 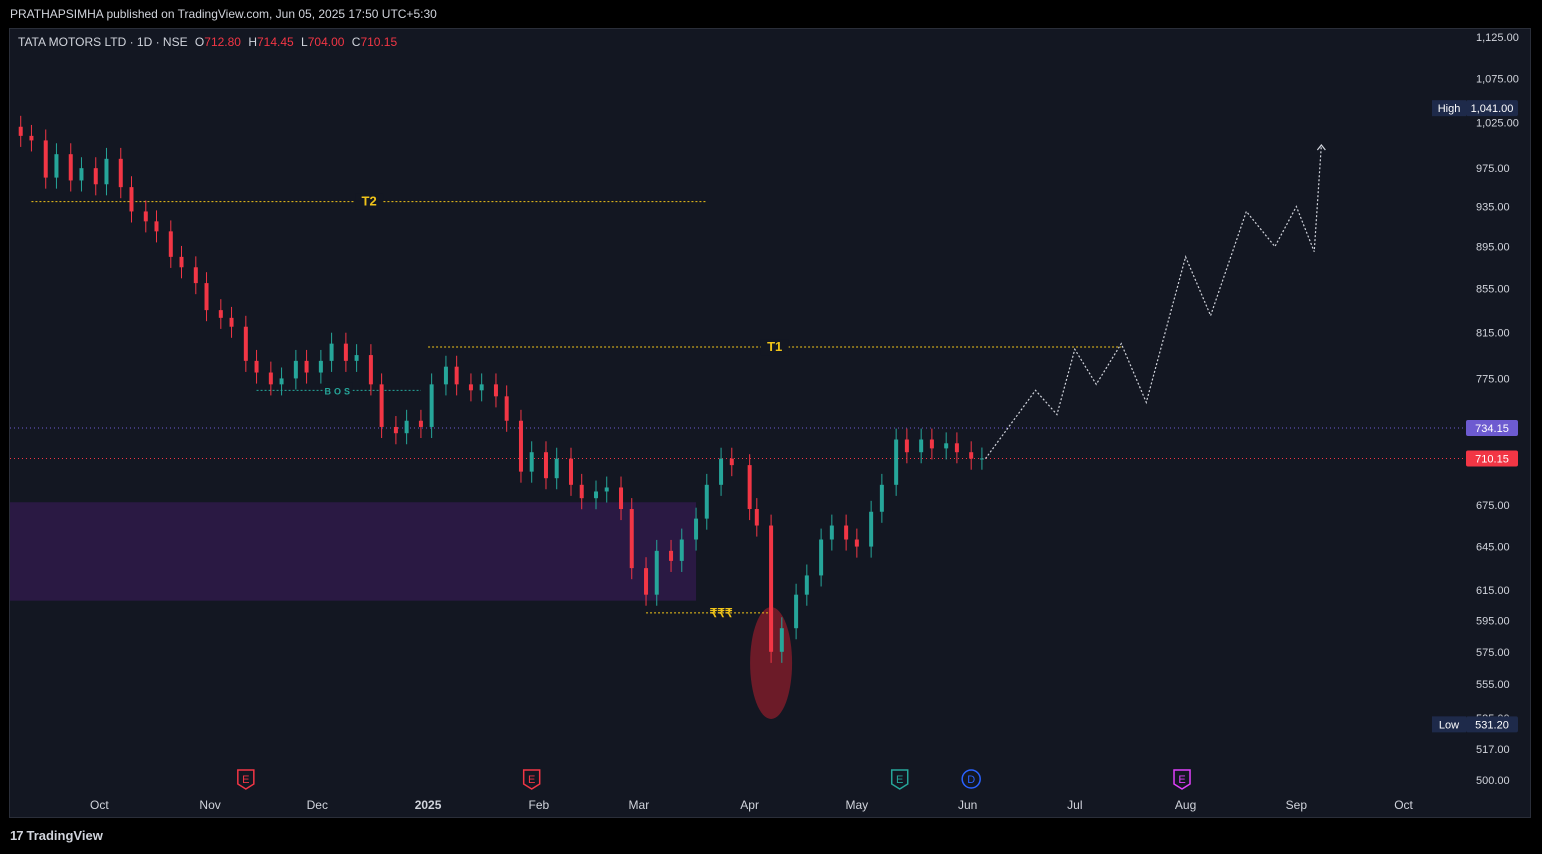 What do you see at coordinates (771, 836) in the screenshot?
I see `footer-bar: 17 TradingView` at bounding box center [771, 836].